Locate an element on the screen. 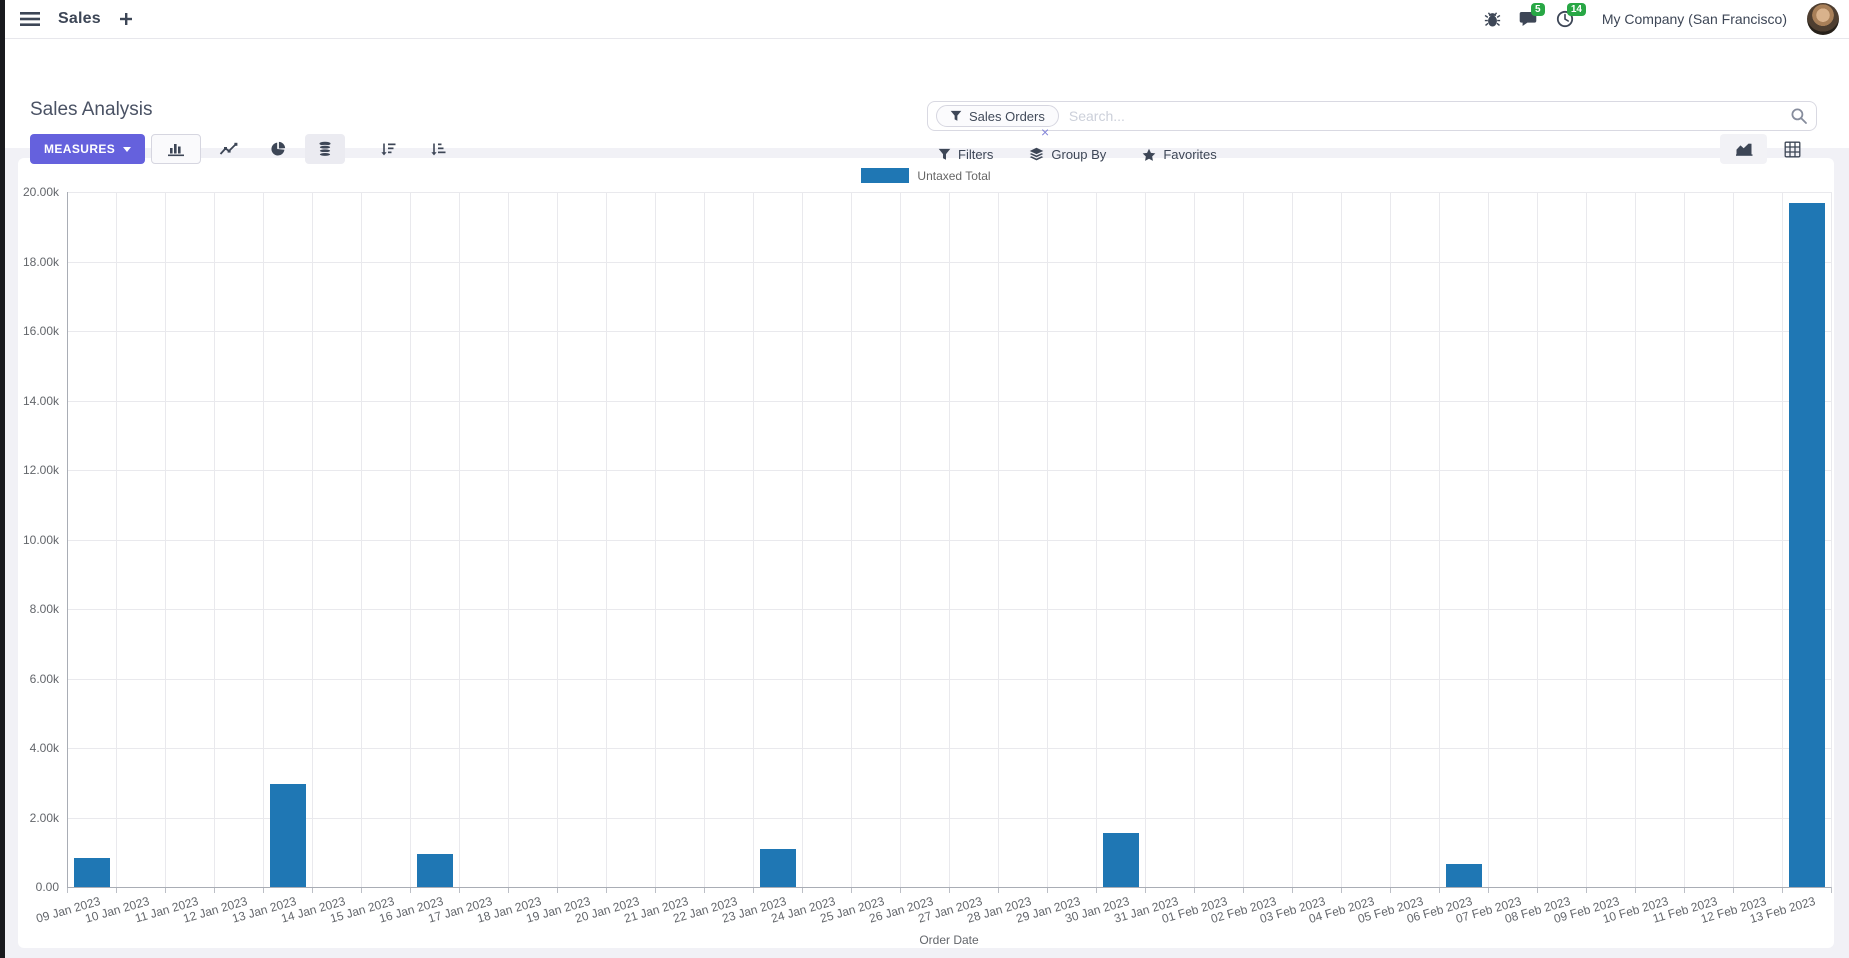 This screenshot has width=1849, height=958. line-chart-icon is located at coordinates (228, 148).